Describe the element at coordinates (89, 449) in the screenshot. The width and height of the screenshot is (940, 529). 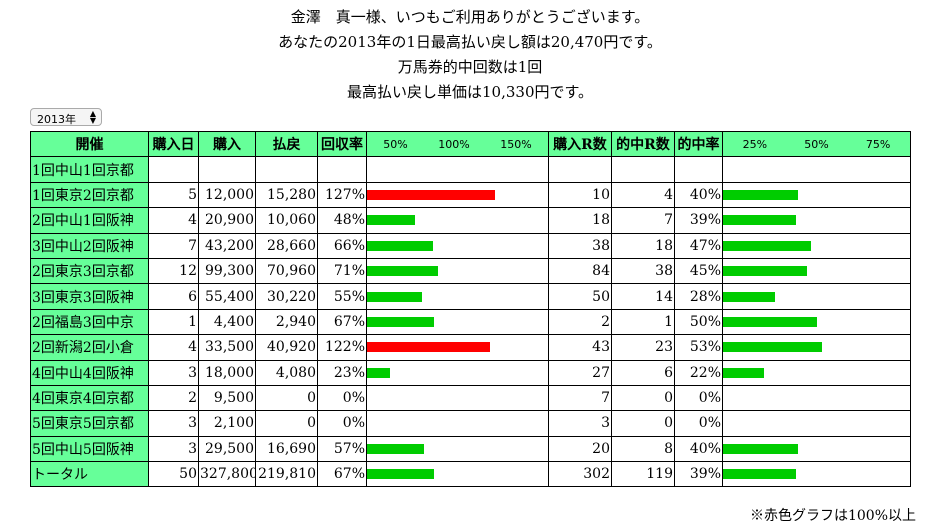
I see `venue-cell: 5回中山5回阪神` at that location.